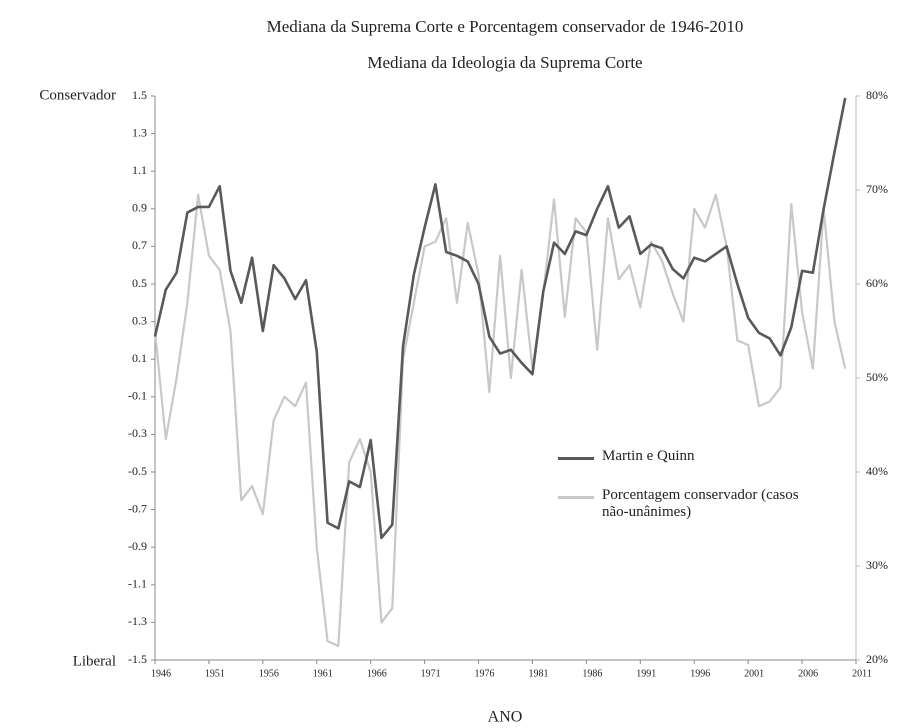 This screenshot has width=918, height=728. I want to click on y-tick-label: -0.7, so click(137, 508).